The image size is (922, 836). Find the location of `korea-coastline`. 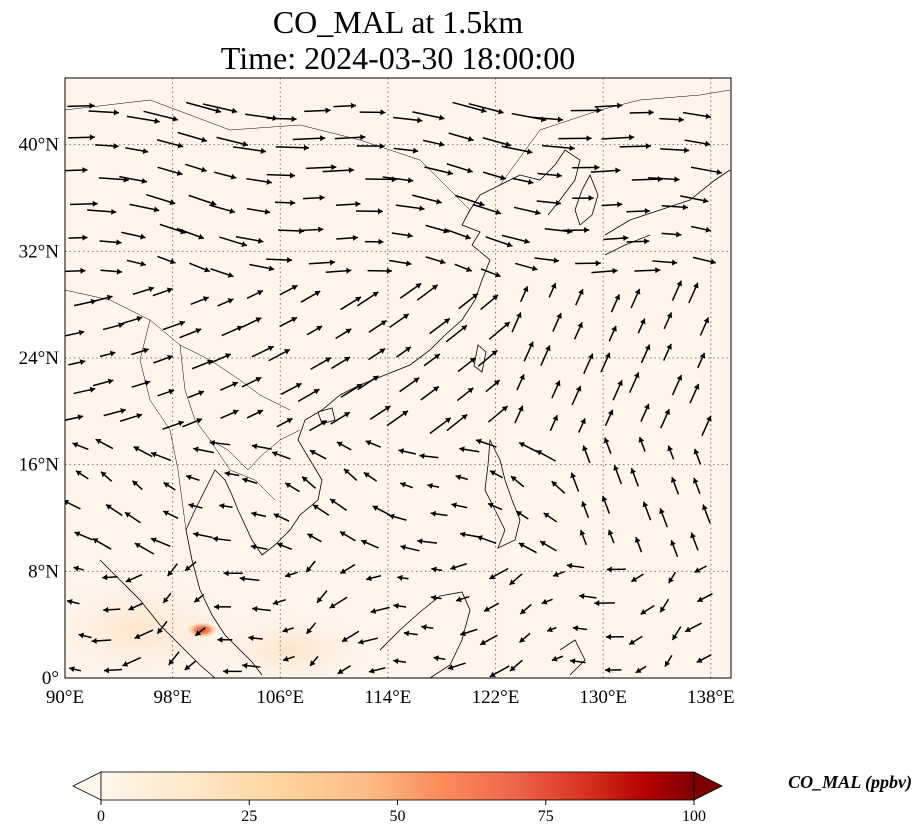

korea-coastline is located at coordinates (586, 200).